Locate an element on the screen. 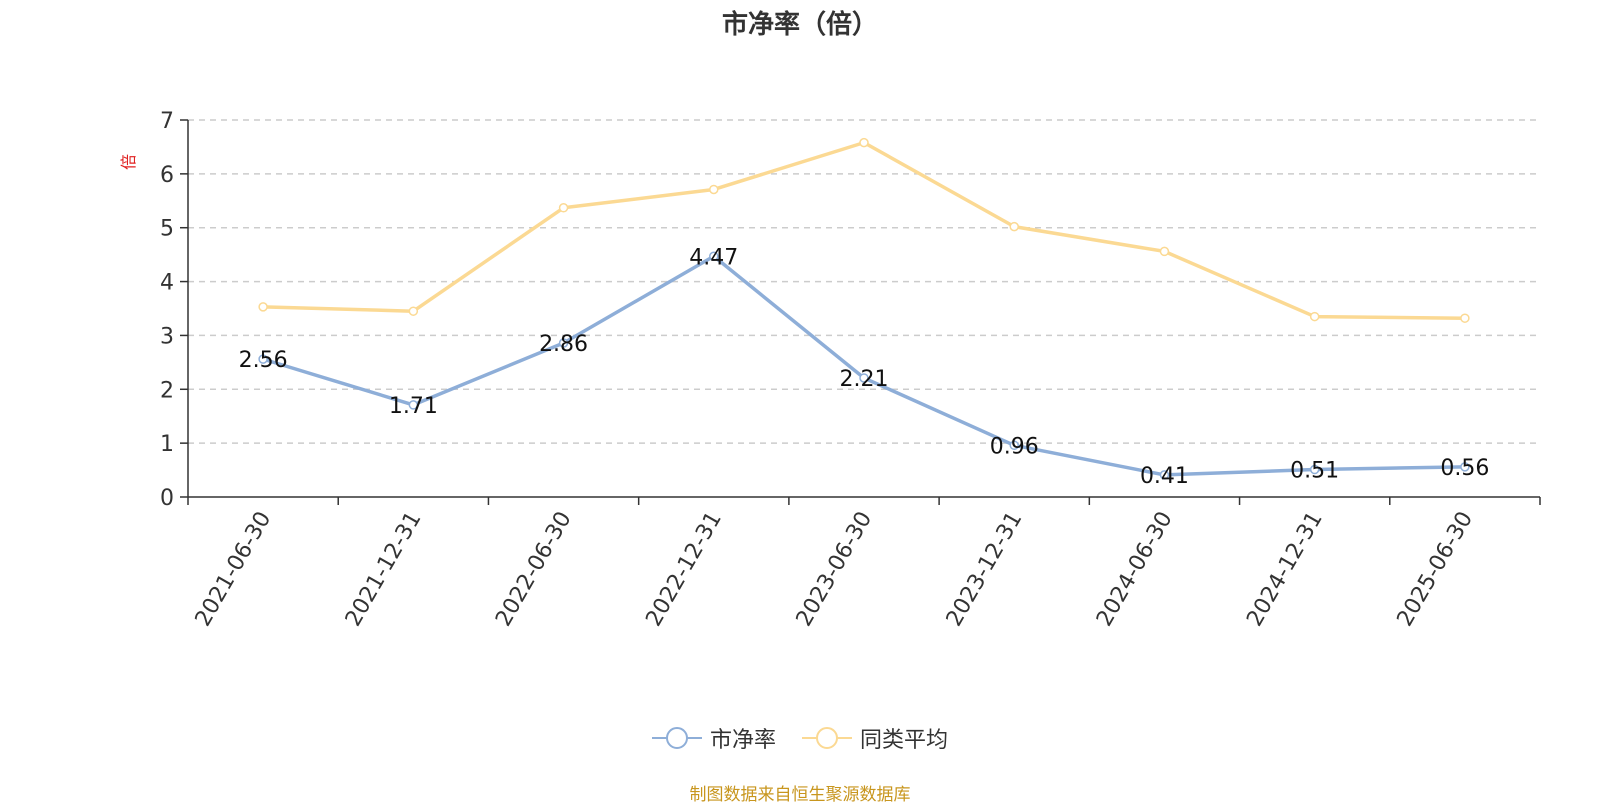  data-label: 4.47 is located at coordinates (713, 257).